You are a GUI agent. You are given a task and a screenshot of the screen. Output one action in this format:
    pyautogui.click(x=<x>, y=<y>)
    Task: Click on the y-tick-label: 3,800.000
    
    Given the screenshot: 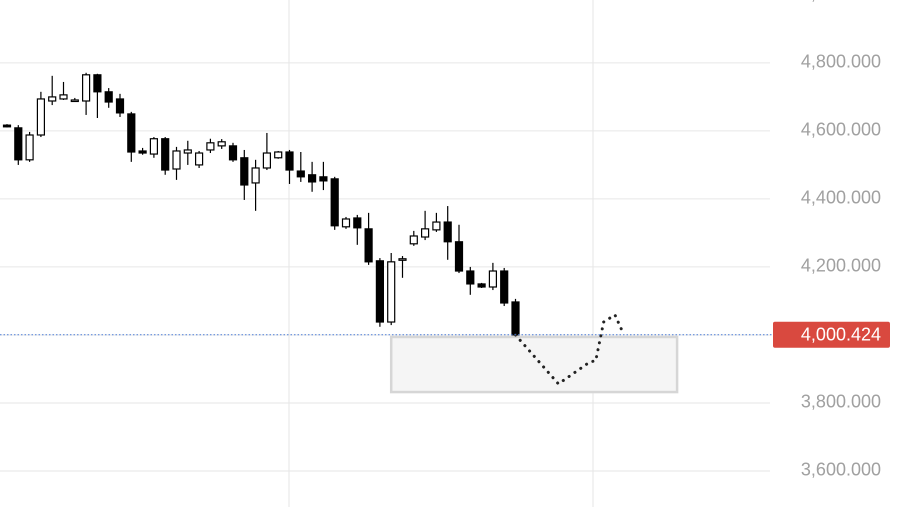 What is the action you would take?
    pyautogui.click(x=841, y=402)
    